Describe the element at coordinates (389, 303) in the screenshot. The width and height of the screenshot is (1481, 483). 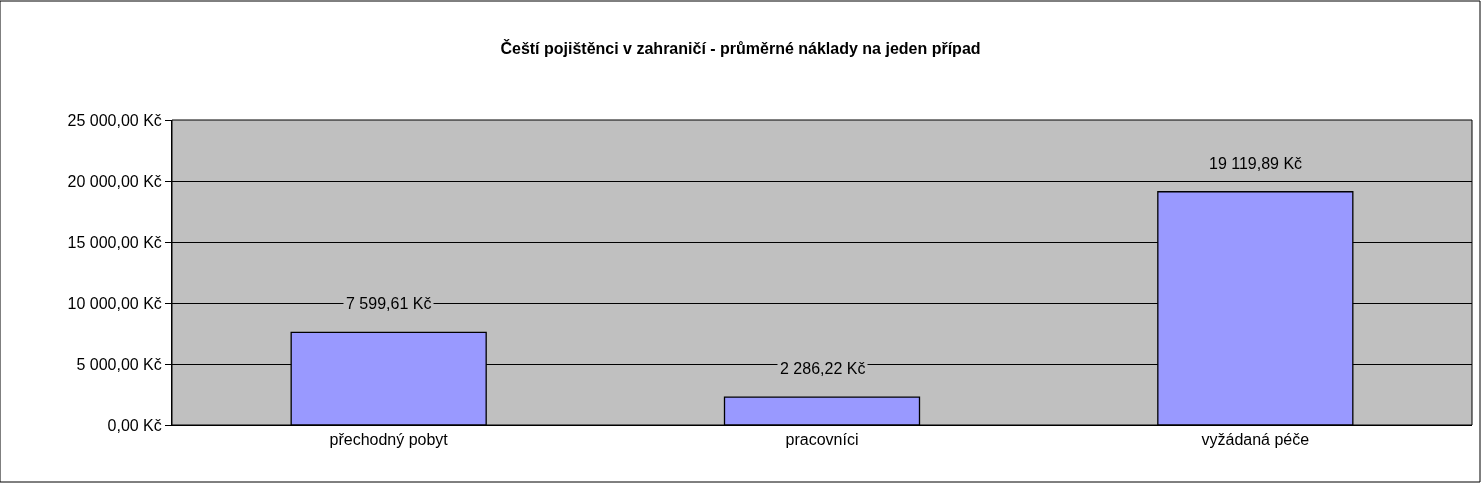
I see `data-label: 7 599,61 Kč` at that location.